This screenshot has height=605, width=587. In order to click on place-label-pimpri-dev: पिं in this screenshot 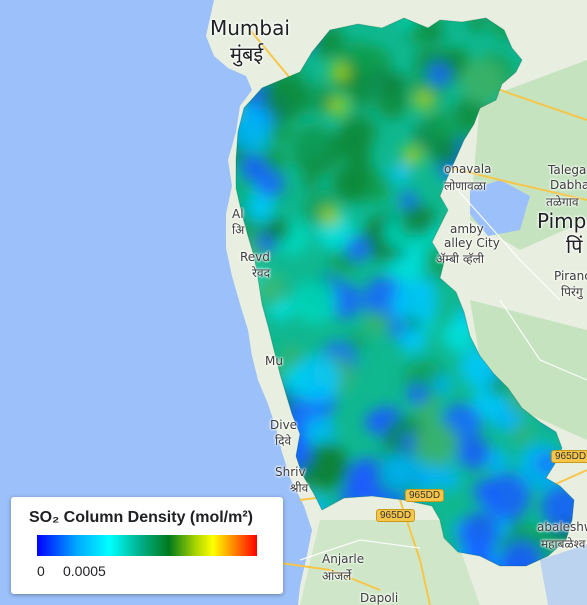, I will do `click(574, 246)`.